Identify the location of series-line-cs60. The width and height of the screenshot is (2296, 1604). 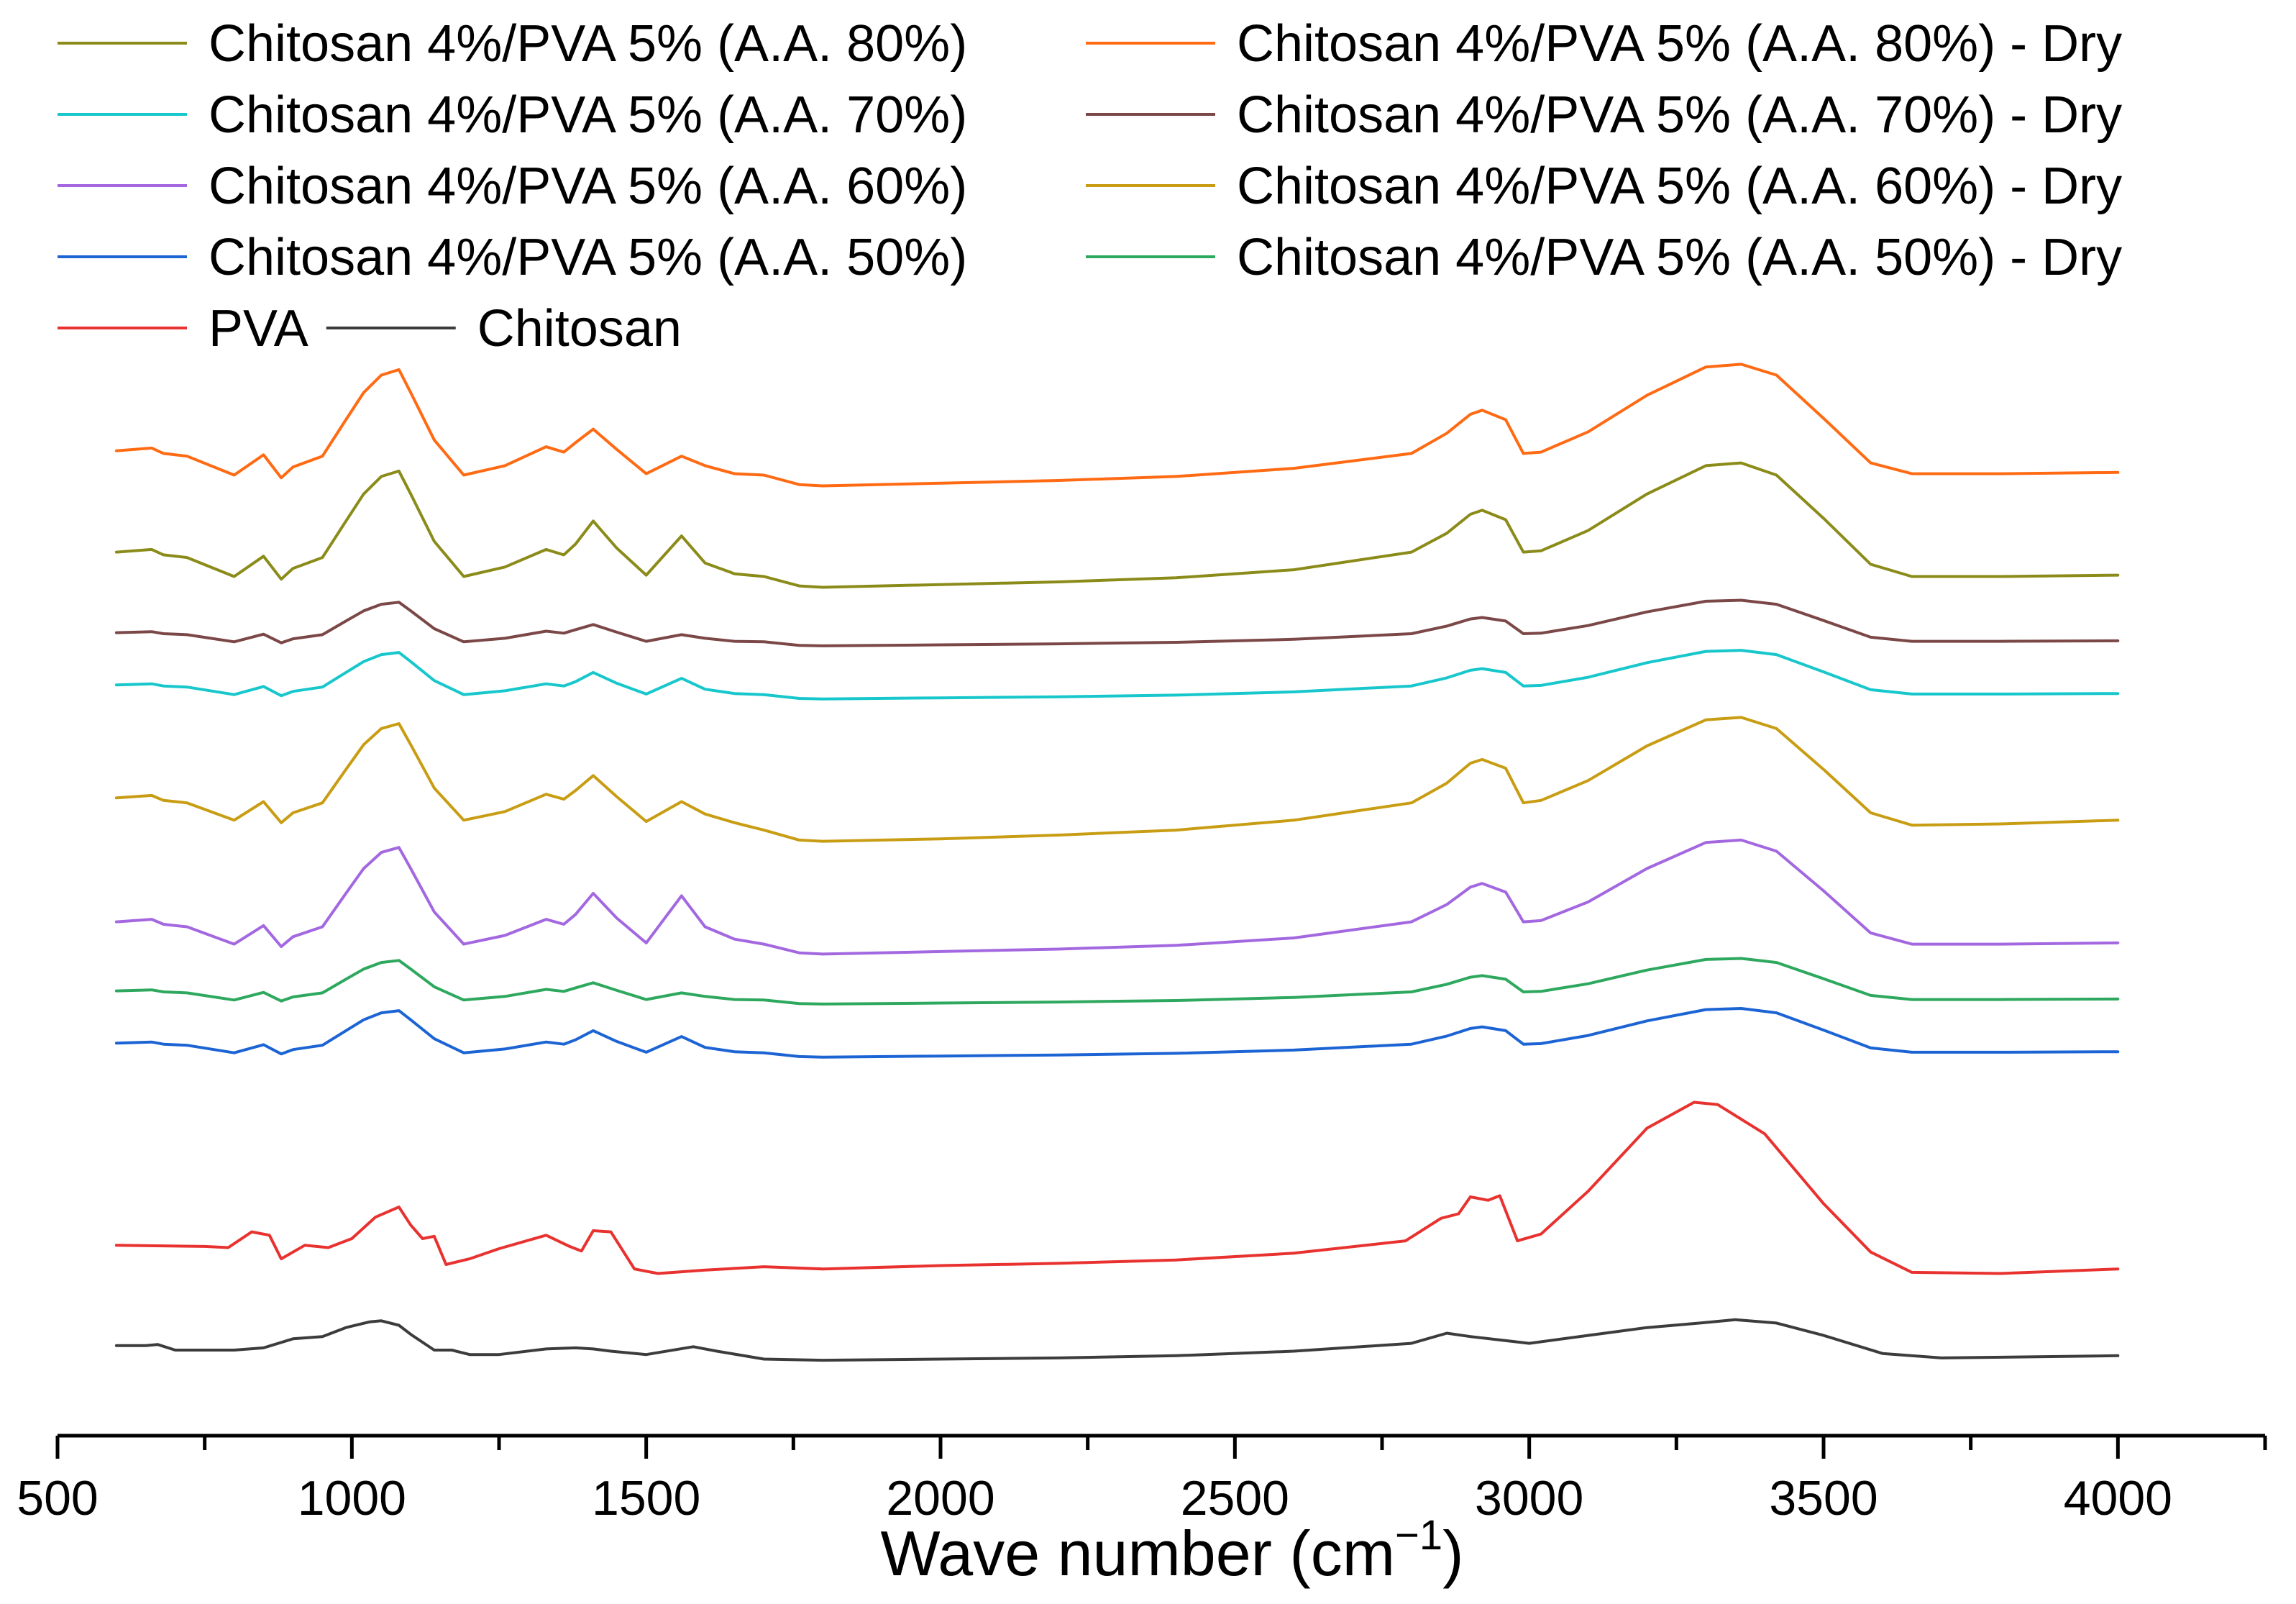
(1117, 897).